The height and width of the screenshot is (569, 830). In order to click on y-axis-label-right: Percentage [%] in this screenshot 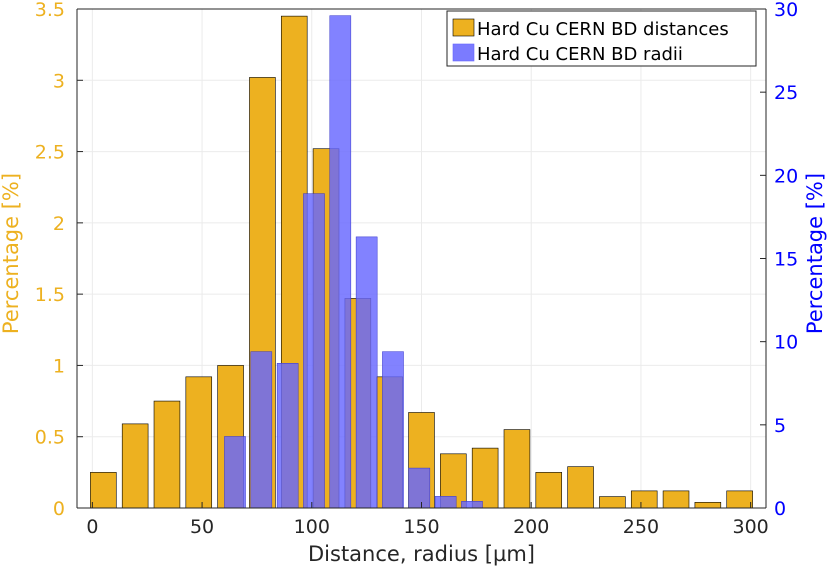, I will do `click(815, 253)`.